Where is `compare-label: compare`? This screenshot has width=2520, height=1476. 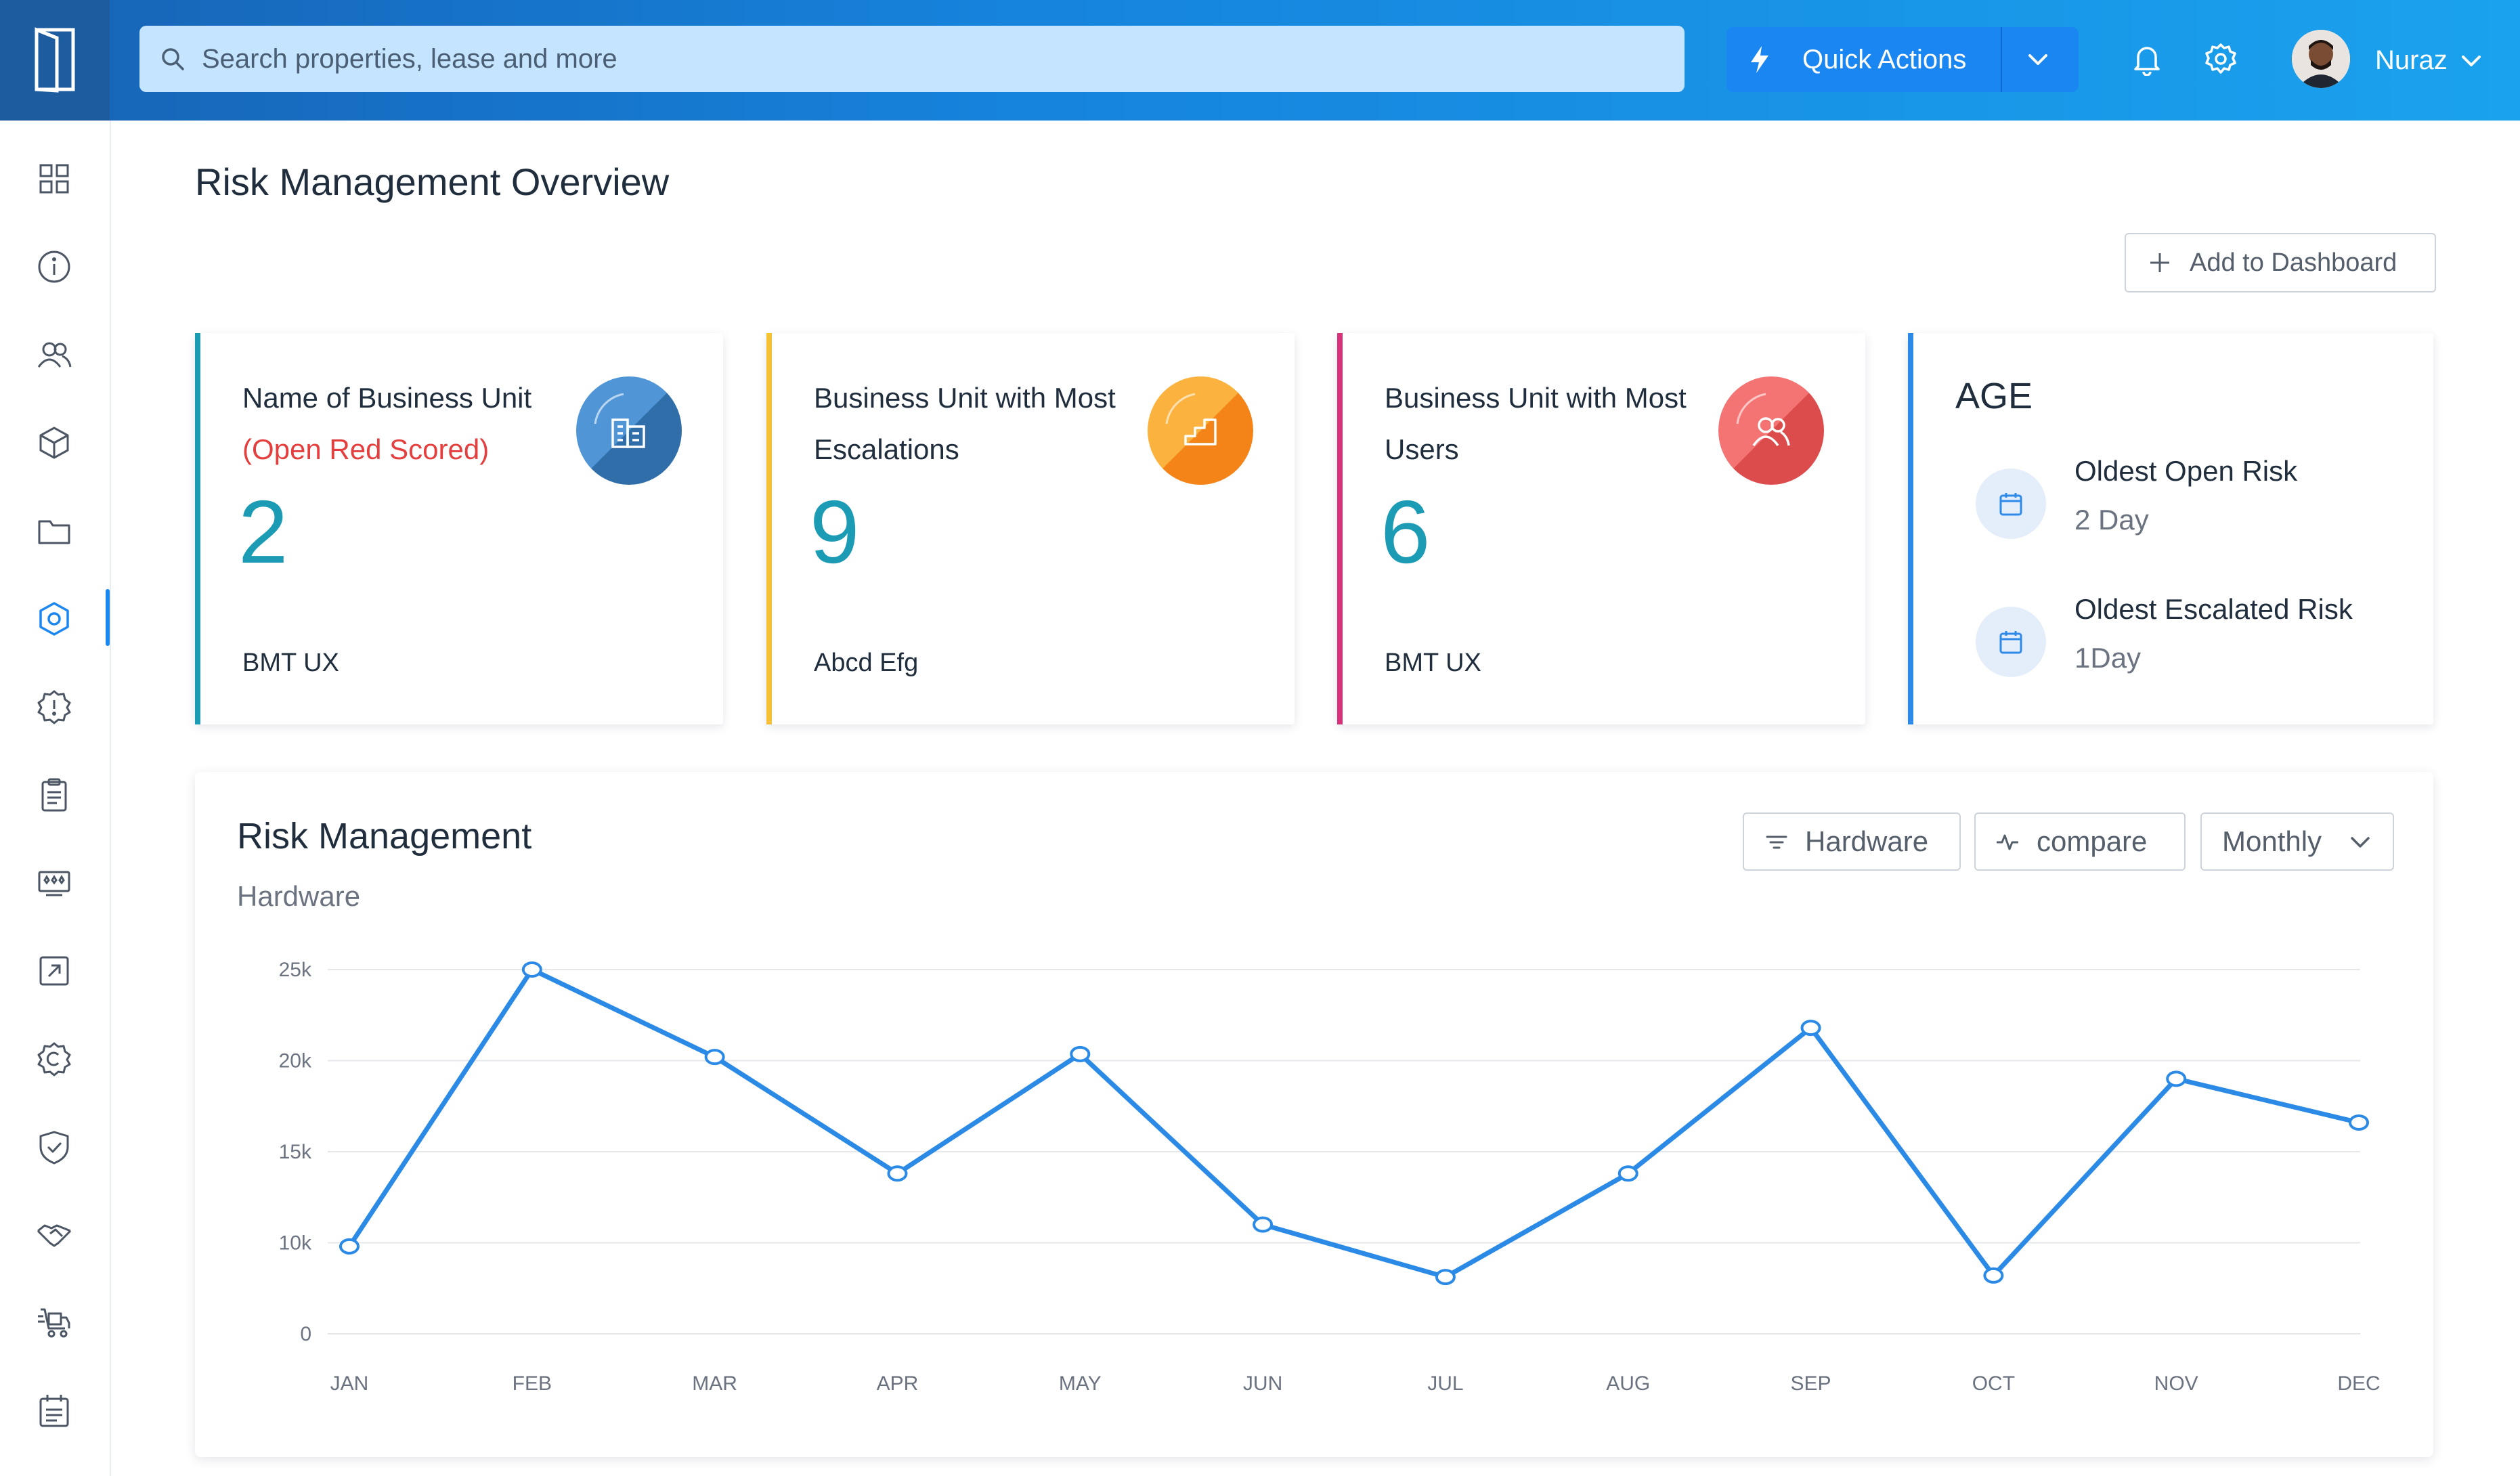
compare-label: compare is located at coordinates (2092, 841).